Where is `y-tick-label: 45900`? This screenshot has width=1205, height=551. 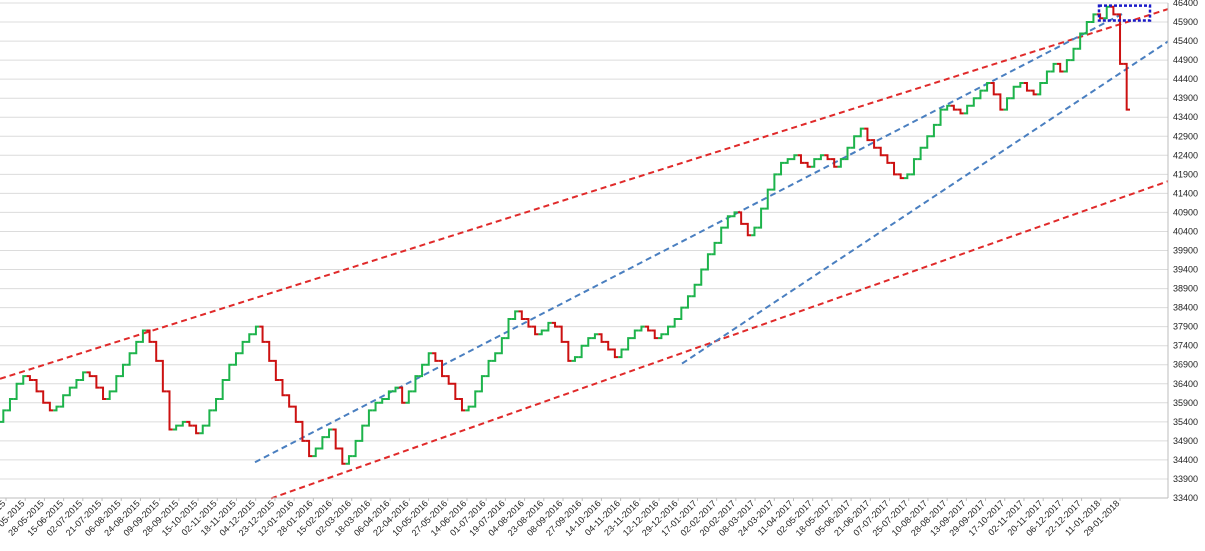 y-tick-label: 45900 is located at coordinates (1185, 22).